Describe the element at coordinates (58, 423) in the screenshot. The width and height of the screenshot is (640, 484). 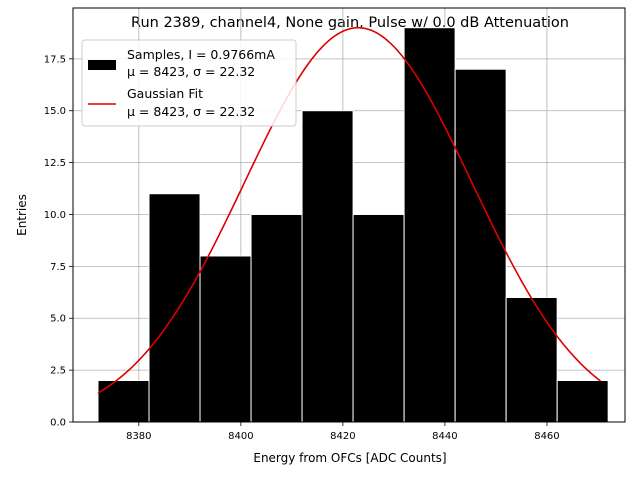
I see `y-tick-label: 0.0` at that location.